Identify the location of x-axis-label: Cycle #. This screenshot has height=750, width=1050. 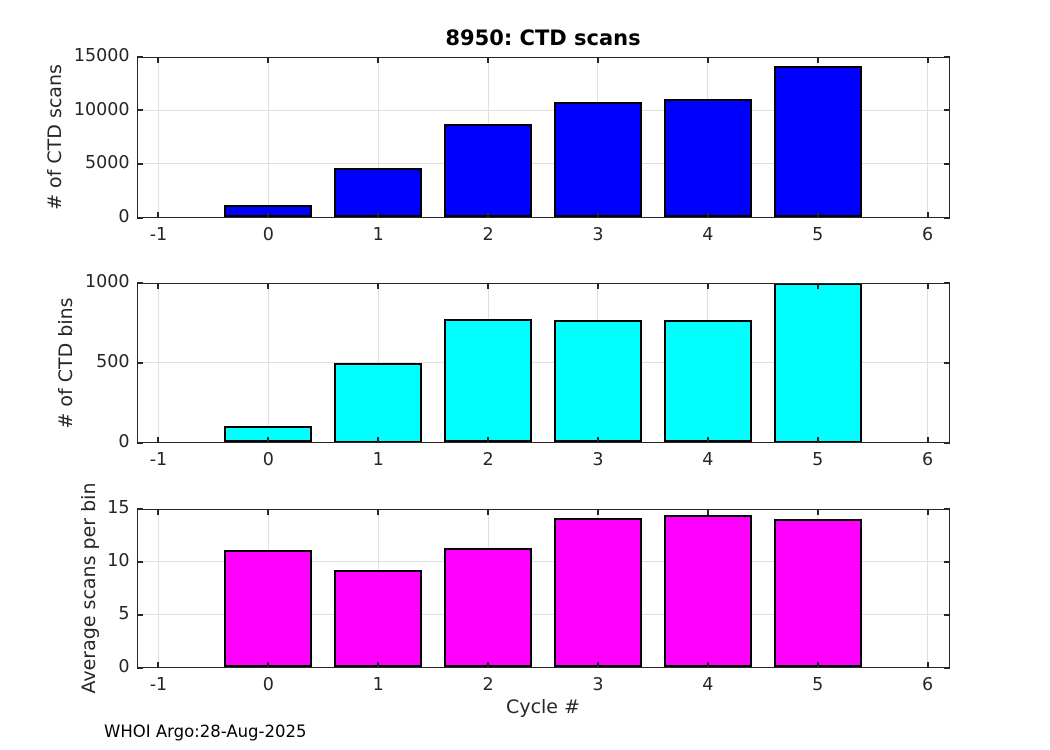
(543, 707).